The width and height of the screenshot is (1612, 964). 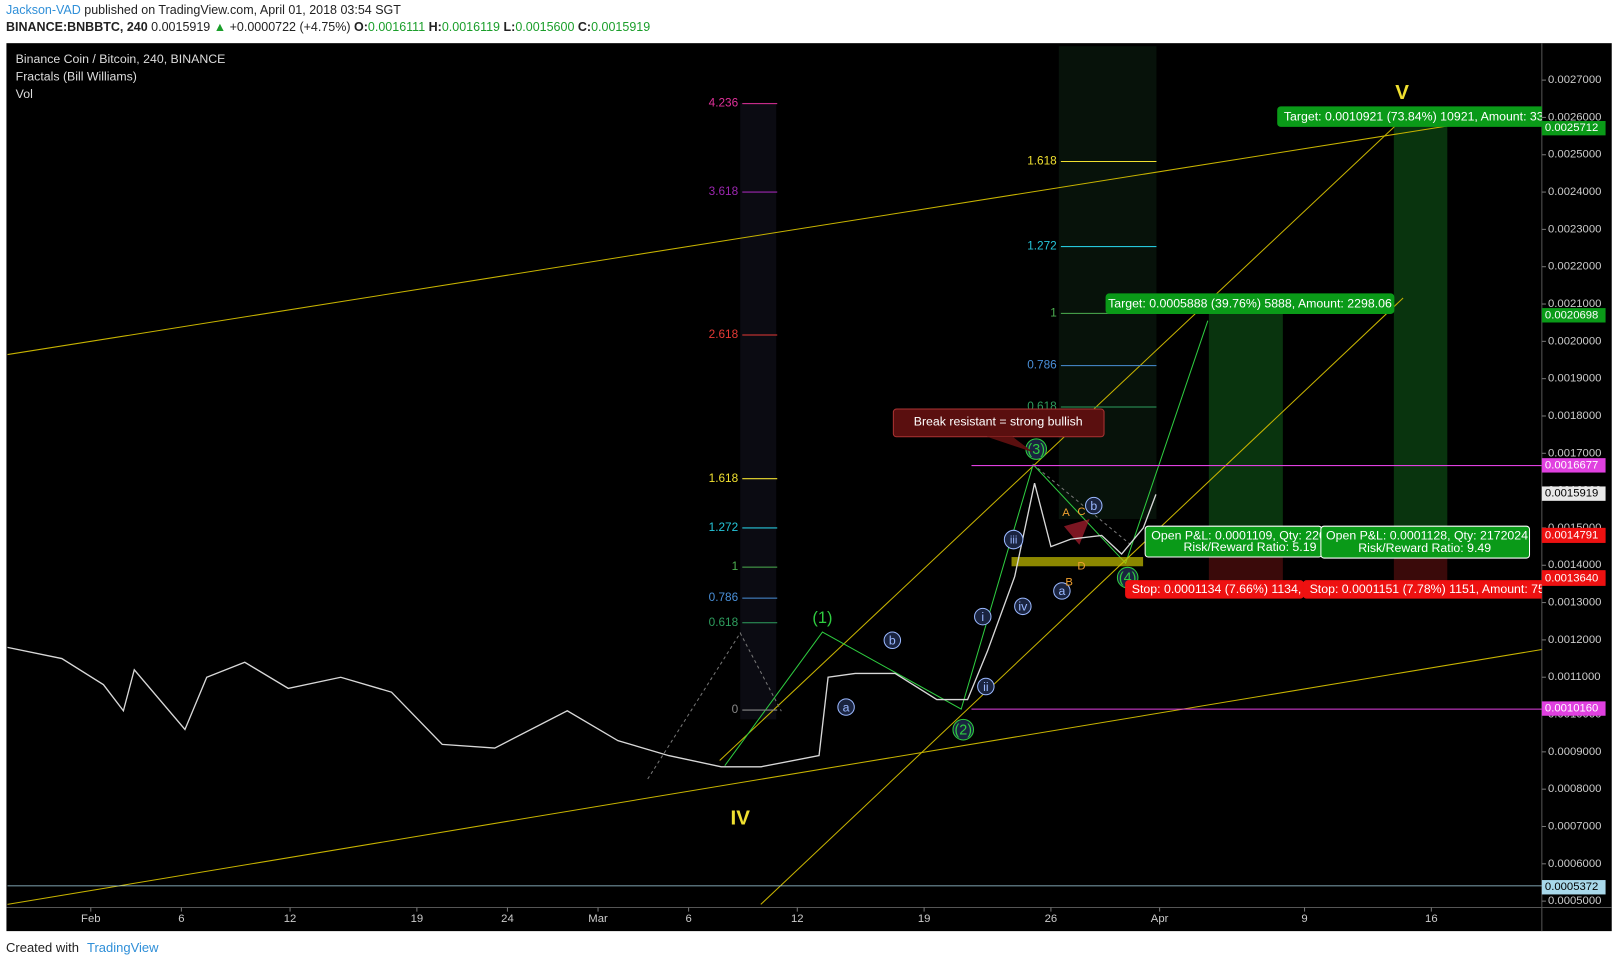 I want to click on y-tick-label: 0.0007000, so click(x=1574, y=826).